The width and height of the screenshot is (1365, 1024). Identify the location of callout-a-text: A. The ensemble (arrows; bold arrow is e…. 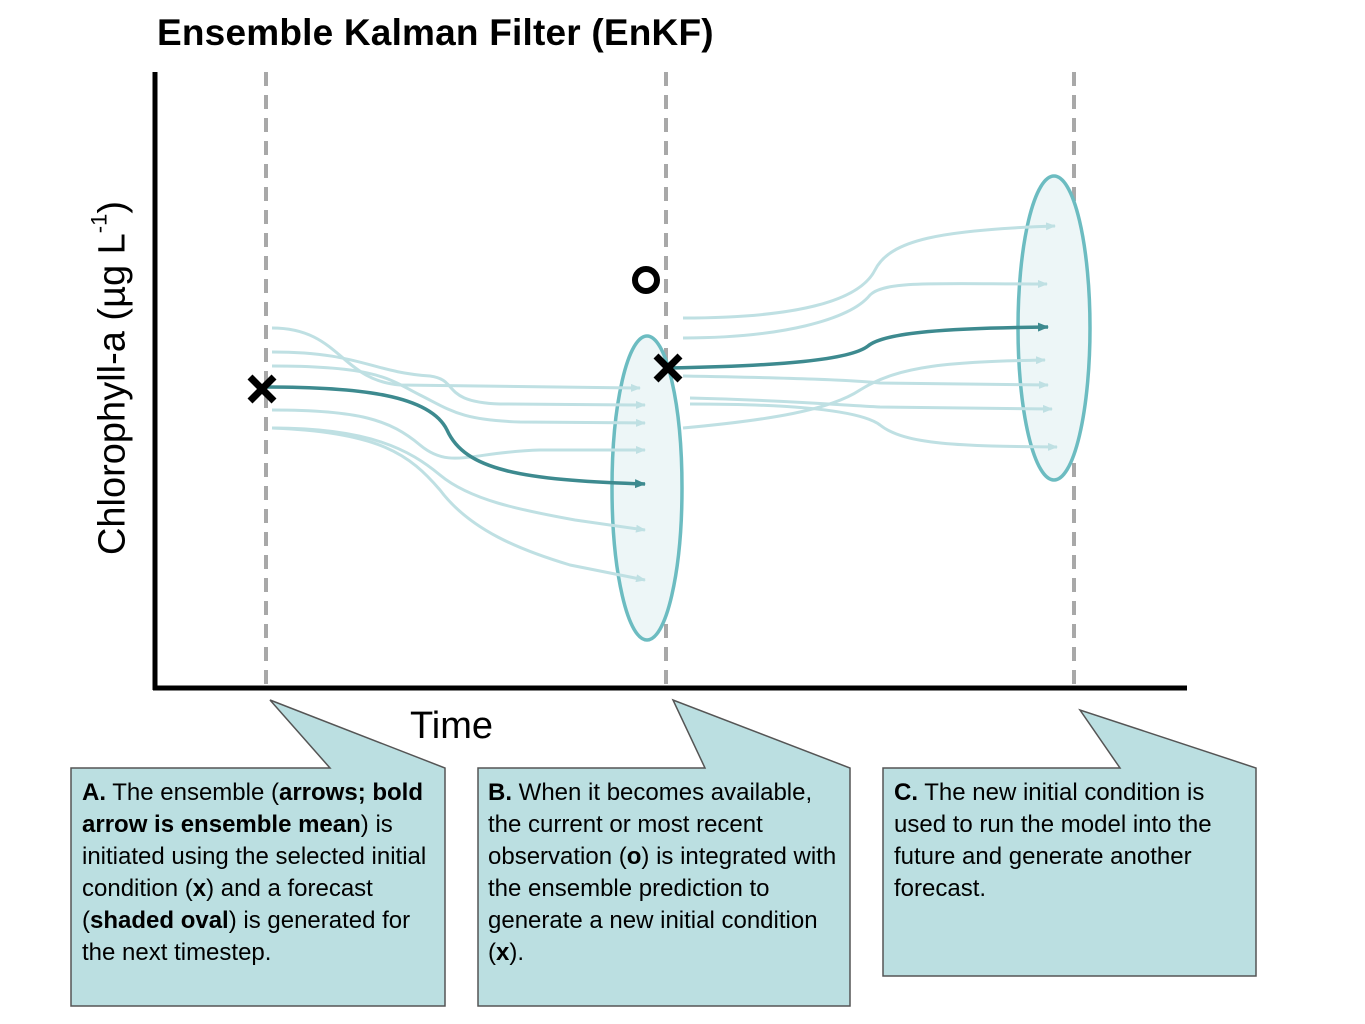
(258, 873).